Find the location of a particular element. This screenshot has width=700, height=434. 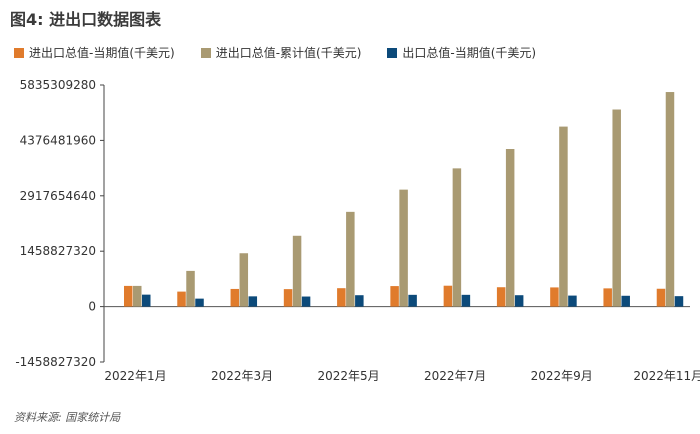

legend-item-series-1: 进出口总值-当期值(千美元) is located at coordinates (94, 52).